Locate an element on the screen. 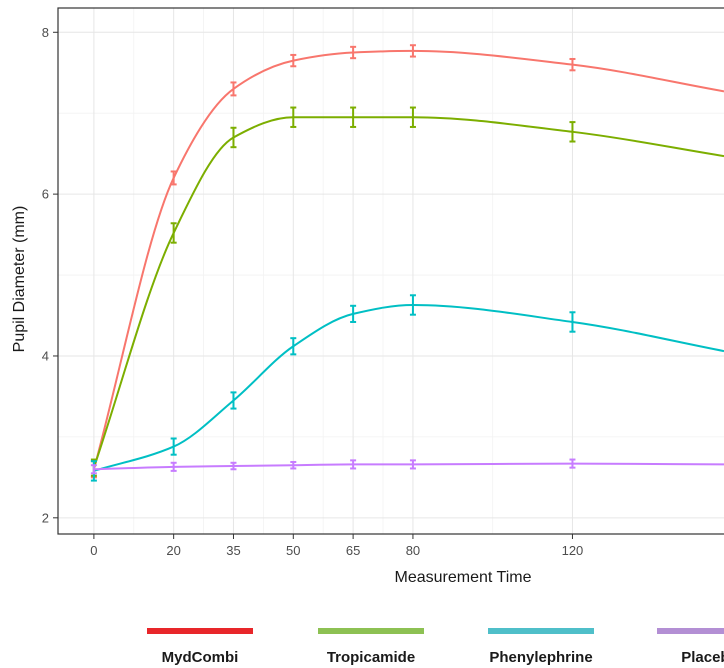  y-tick-label: 8 is located at coordinates (45, 32).